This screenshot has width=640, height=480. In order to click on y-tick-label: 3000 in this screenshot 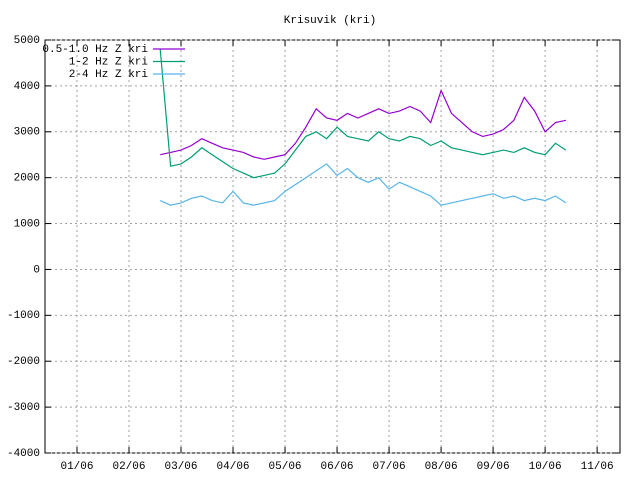, I will do `click(27, 133)`.